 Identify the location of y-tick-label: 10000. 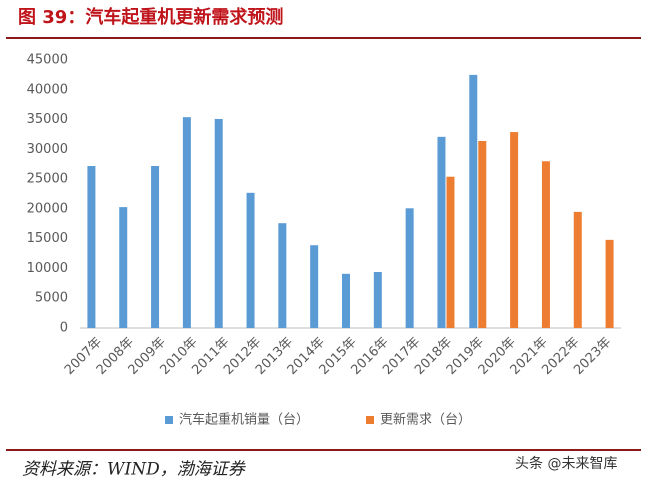
(47, 268).